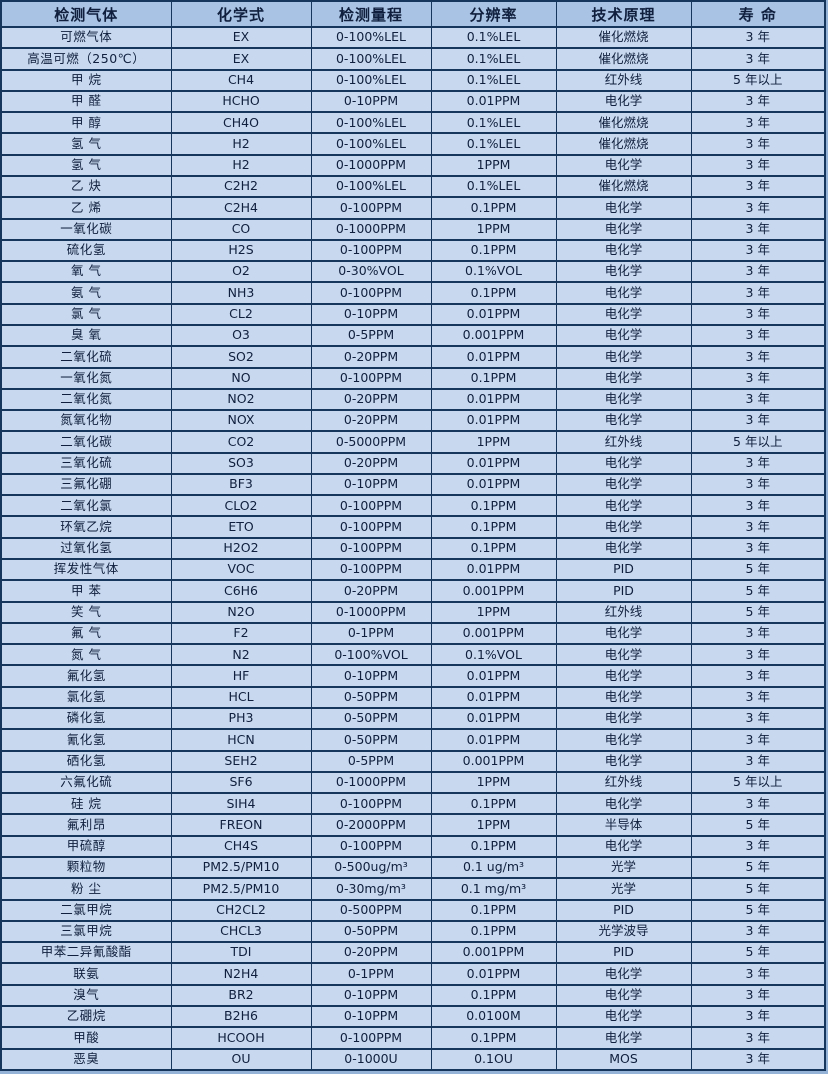  I want to click on table-row: 乙 烯 C2H4 0-100PPM 0.1PPM 电化学 3 年, so click(413, 208).